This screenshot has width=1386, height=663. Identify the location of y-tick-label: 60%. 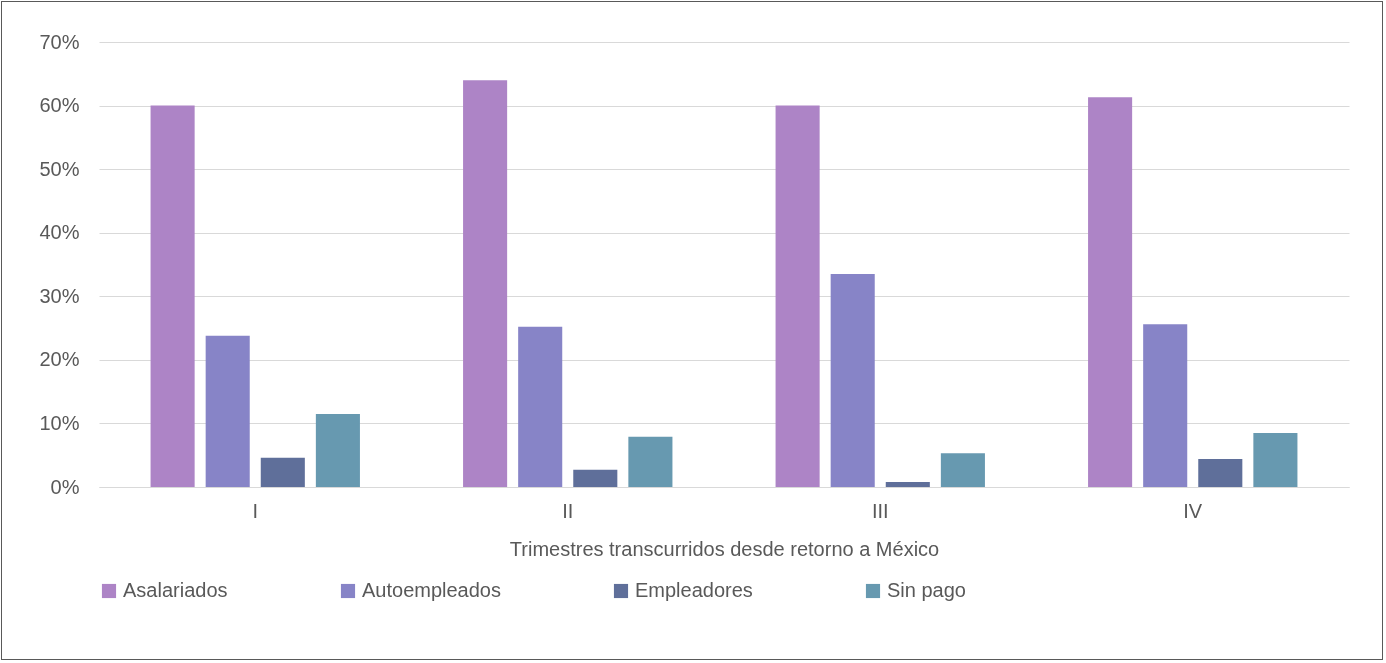
(59, 105).